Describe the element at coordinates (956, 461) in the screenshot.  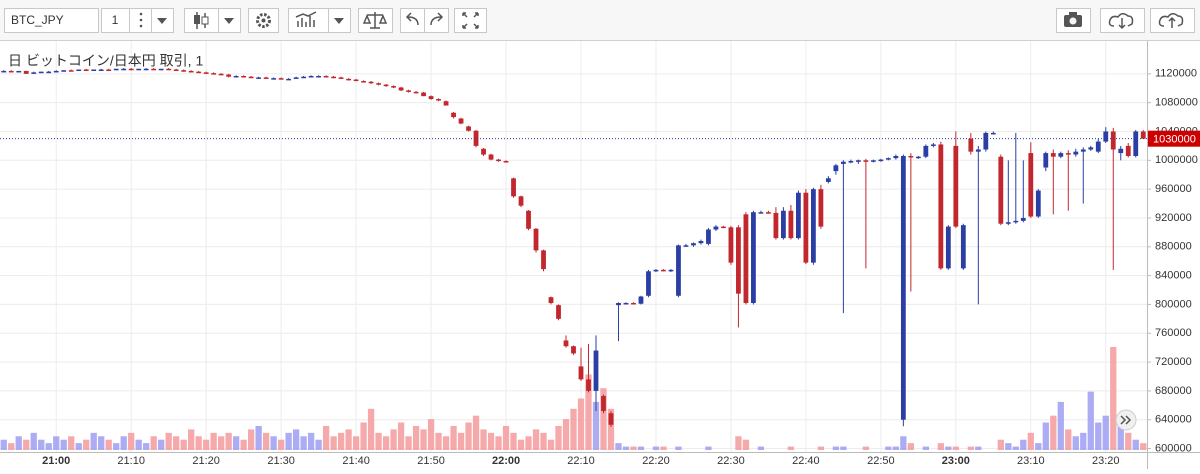
I see `x-tick-label: 23:00` at that location.